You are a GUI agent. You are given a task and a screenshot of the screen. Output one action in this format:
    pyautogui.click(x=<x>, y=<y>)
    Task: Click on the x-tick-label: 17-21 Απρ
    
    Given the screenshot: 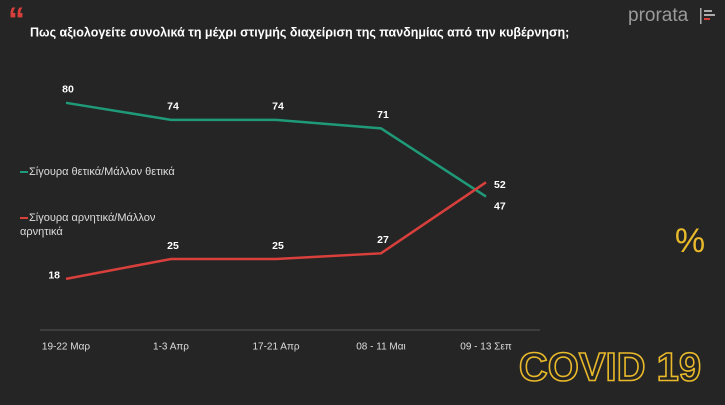 What is the action you would take?
    pyautogui.click(x=275, y=347)
    